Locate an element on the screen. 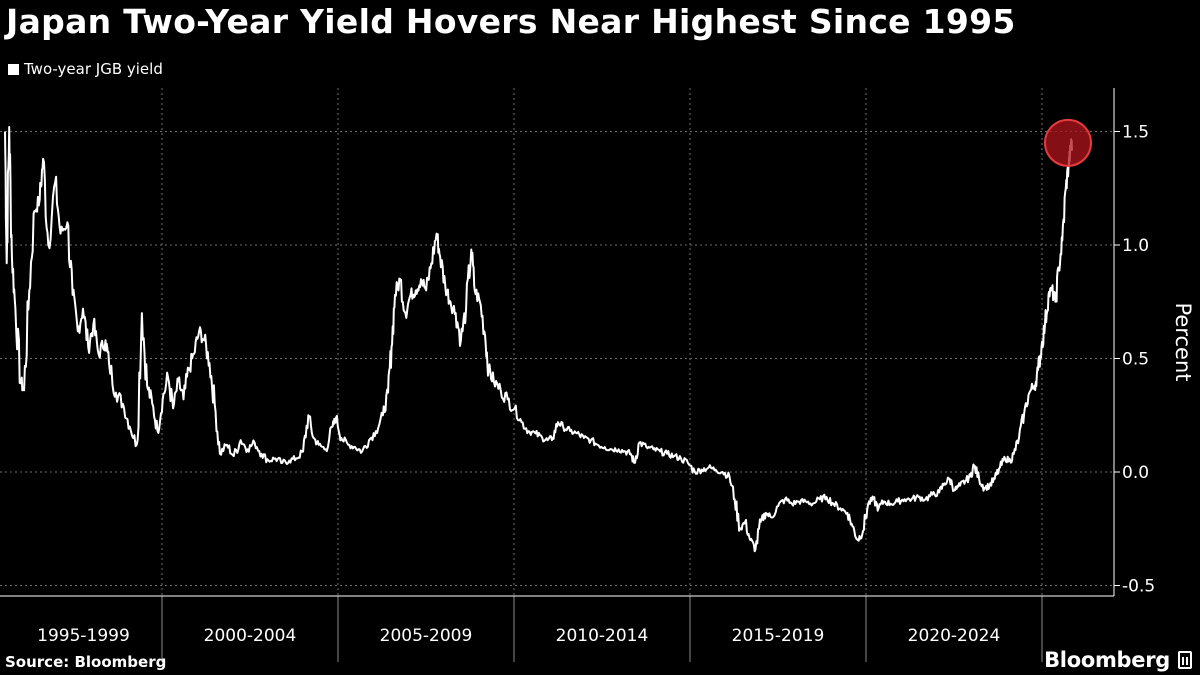 Image resolution: width=1200 pixels, height=675 pixels. brand-name: Bloomberg is located at coordinates (1107, 660).